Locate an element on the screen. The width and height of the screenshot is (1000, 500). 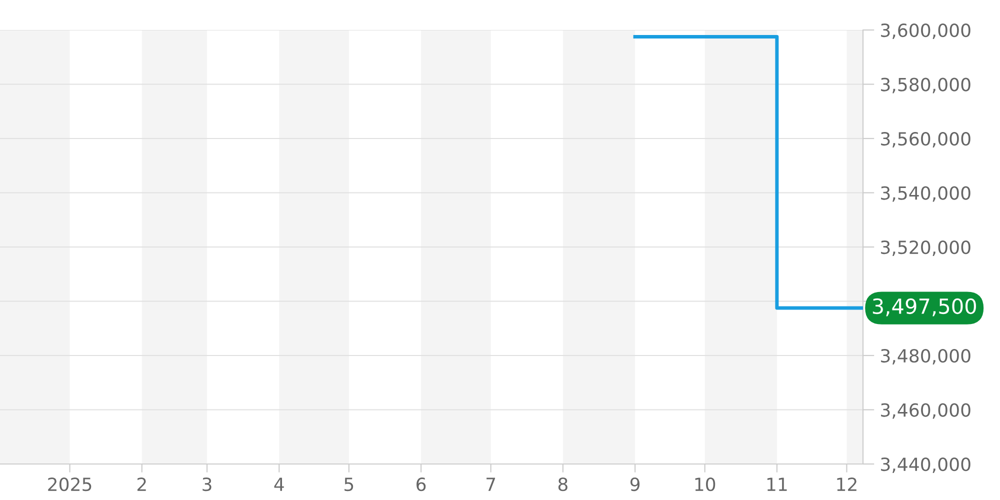
x-tick-label: 12 is located at coordinates (846, 484).